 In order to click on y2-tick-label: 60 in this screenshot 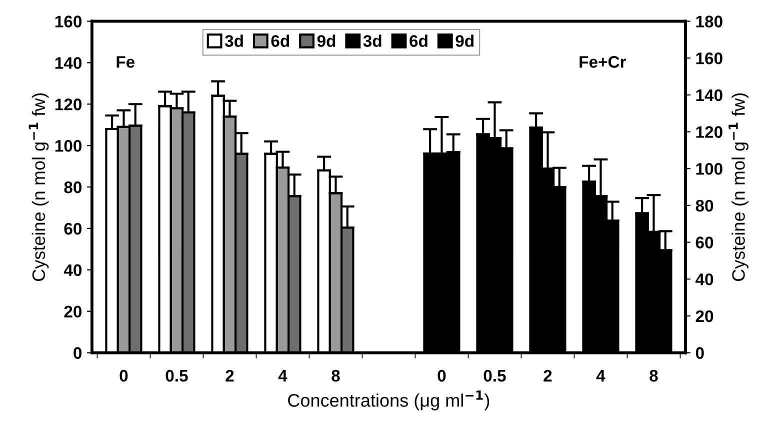, I will do `click(705, 242)`.